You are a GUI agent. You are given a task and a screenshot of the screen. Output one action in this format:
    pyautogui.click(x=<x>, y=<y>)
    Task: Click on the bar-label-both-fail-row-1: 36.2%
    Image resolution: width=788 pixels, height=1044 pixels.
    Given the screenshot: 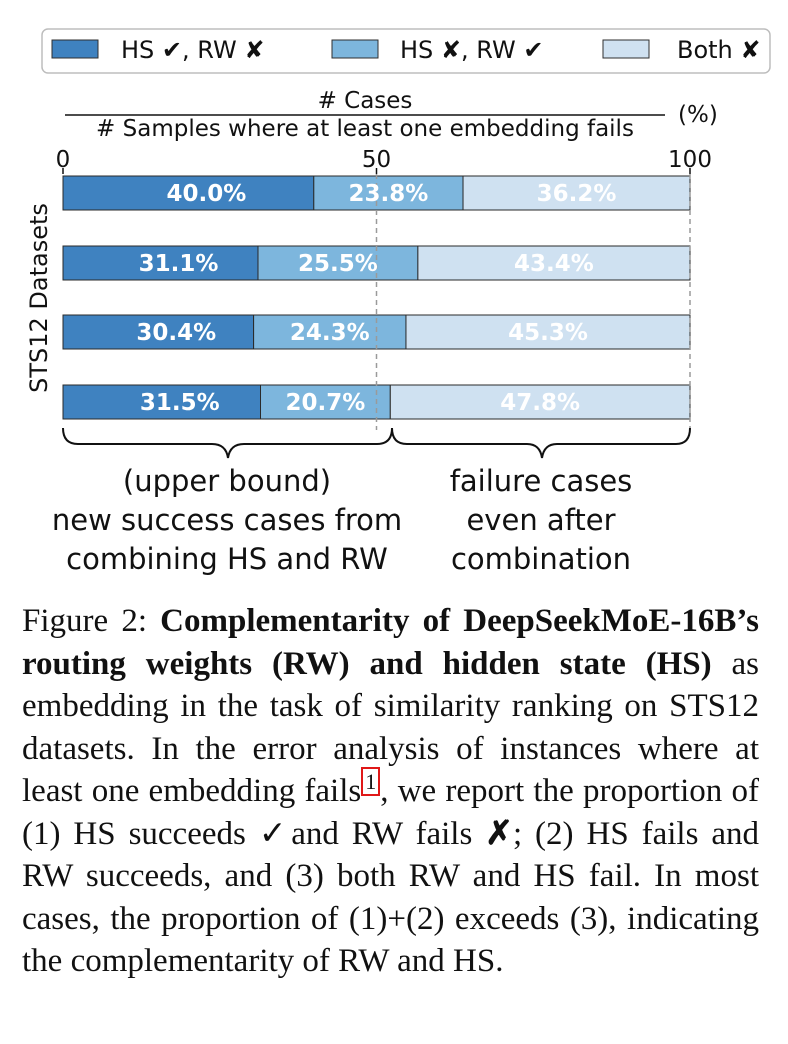 What is the action you would take?
    pyautogui.click(x=577, y=194)
    